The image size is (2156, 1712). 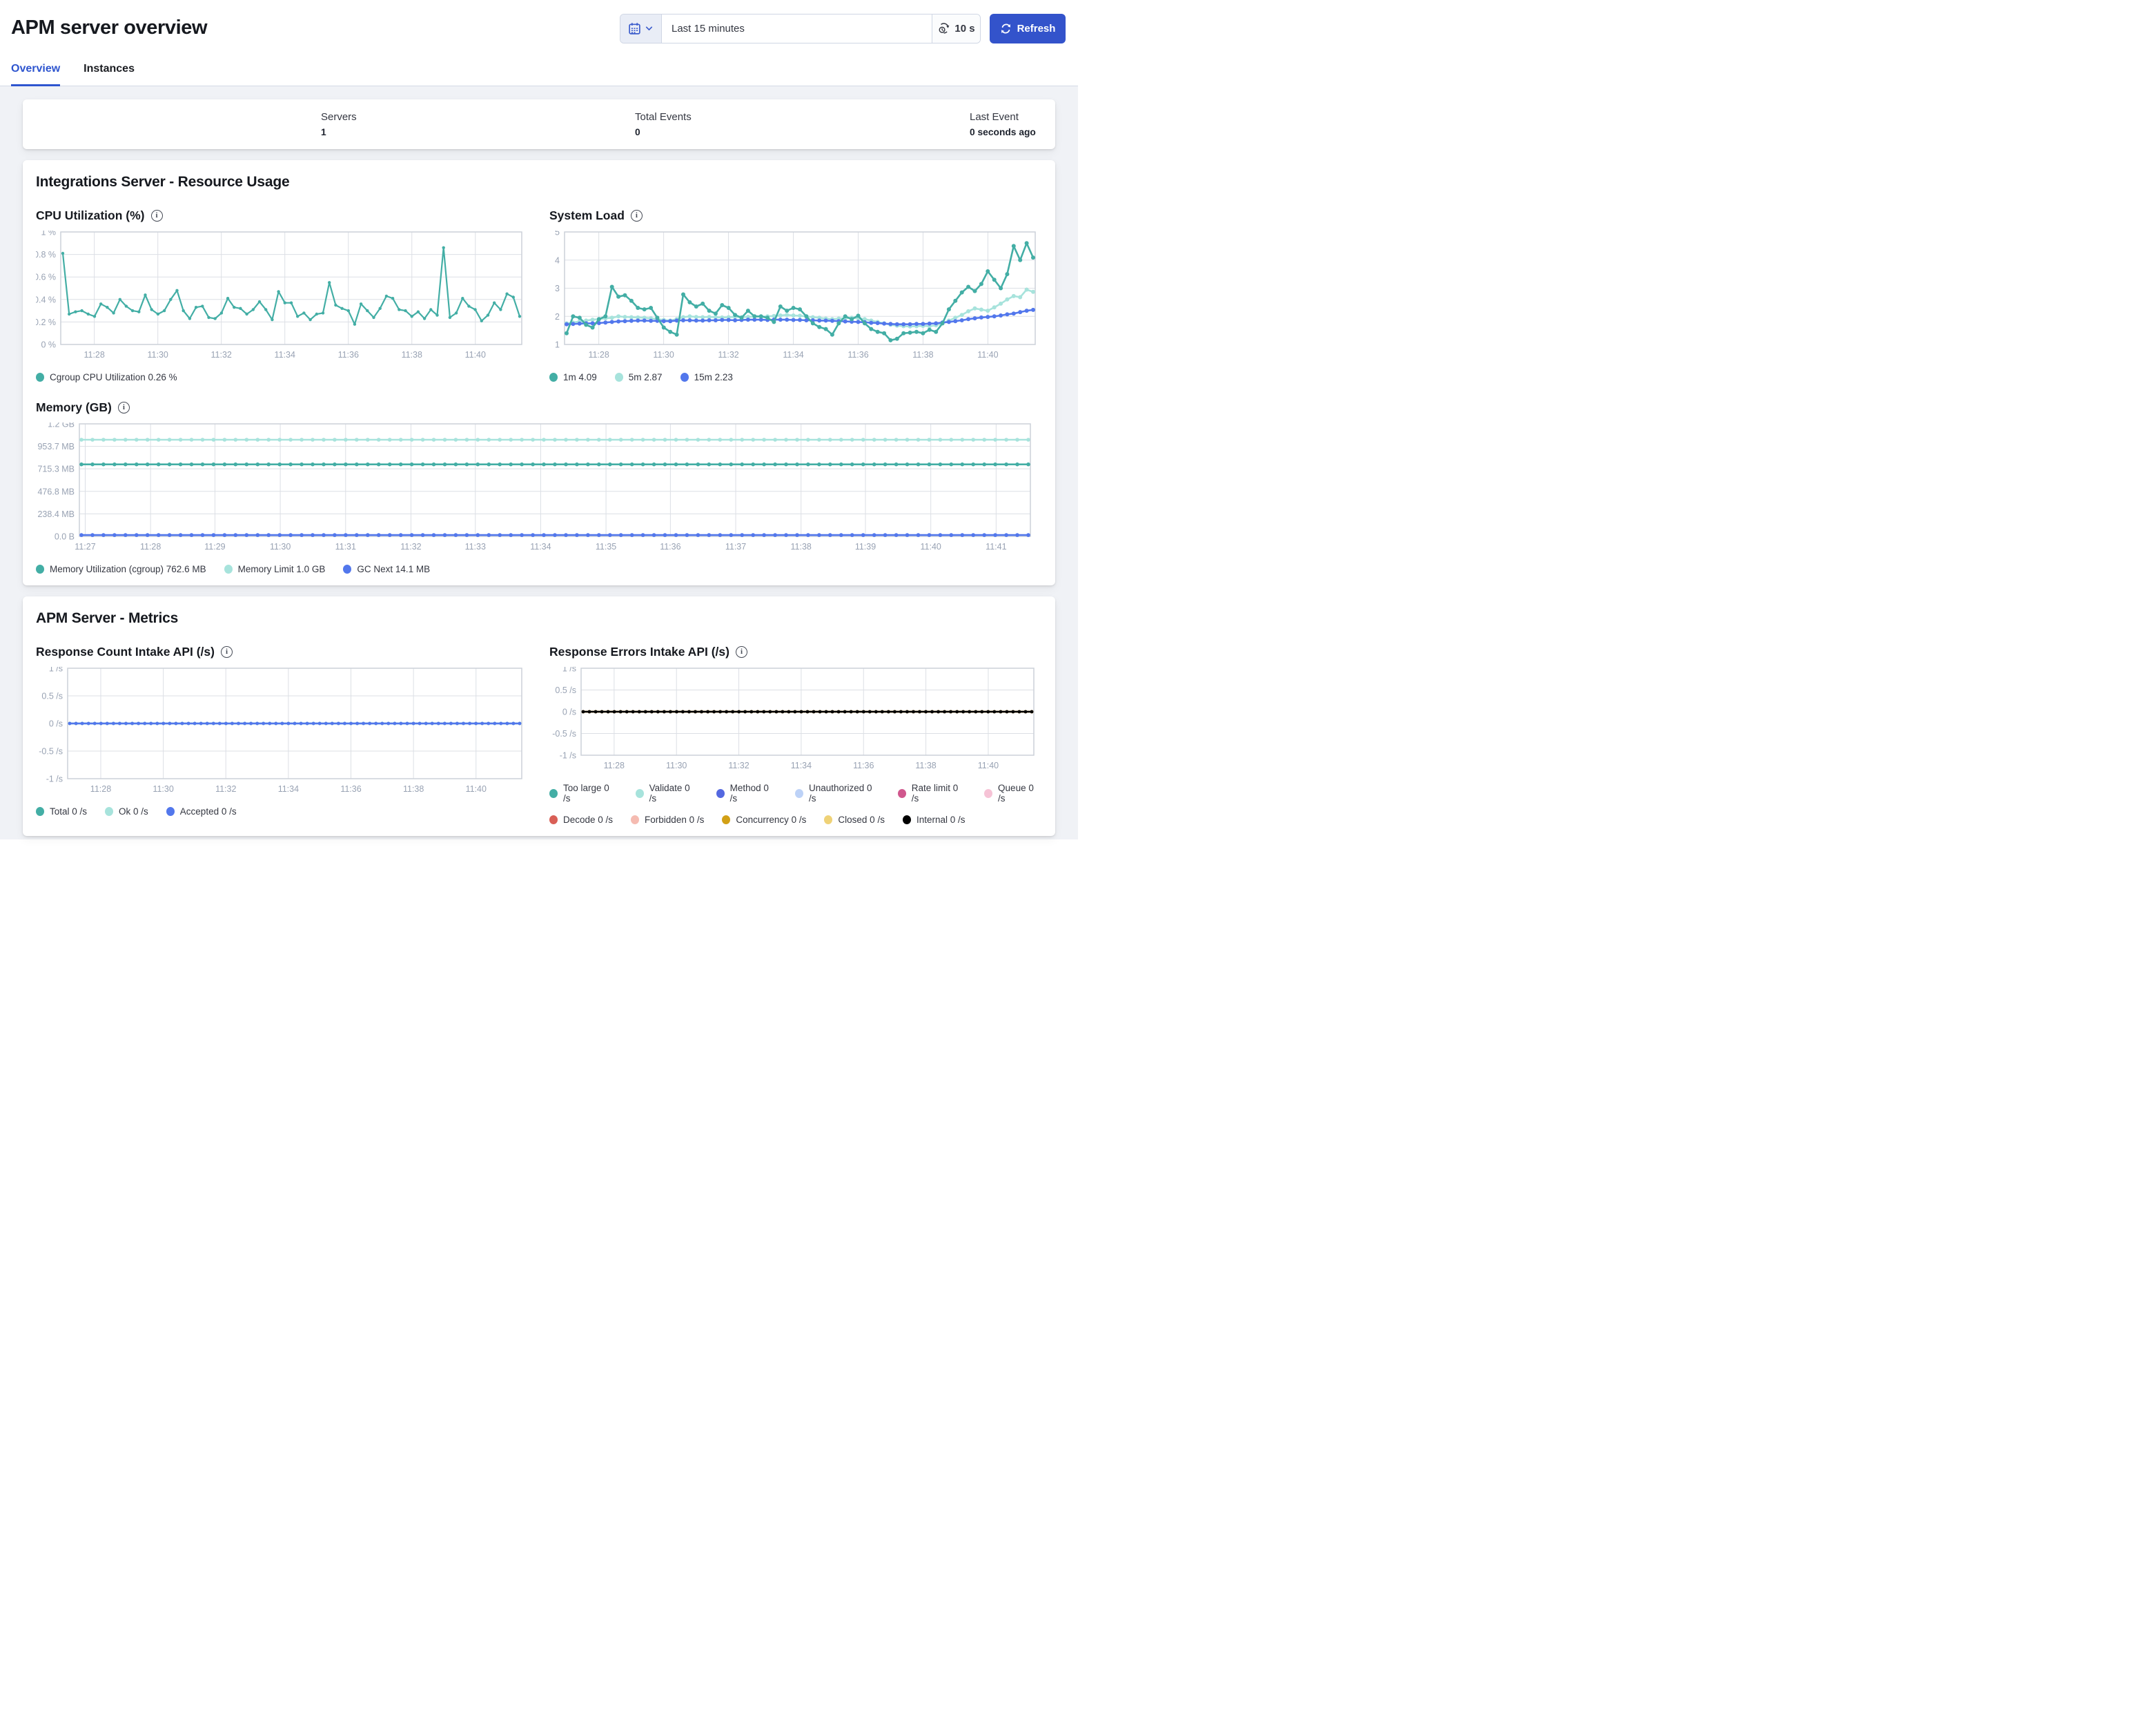 I want to click on legend-item: Decode 0 /s, so click(x=581, y=820).